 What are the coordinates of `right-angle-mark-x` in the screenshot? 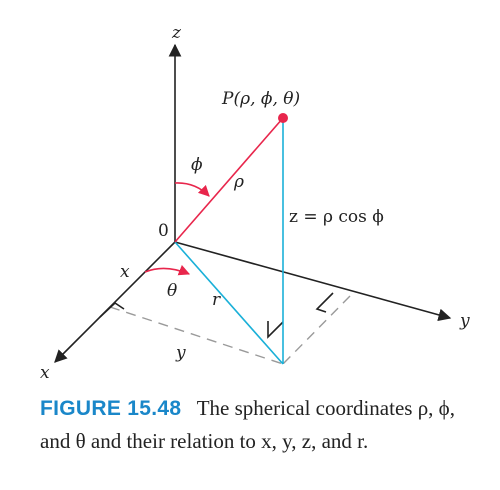 It's located at (112, 309).